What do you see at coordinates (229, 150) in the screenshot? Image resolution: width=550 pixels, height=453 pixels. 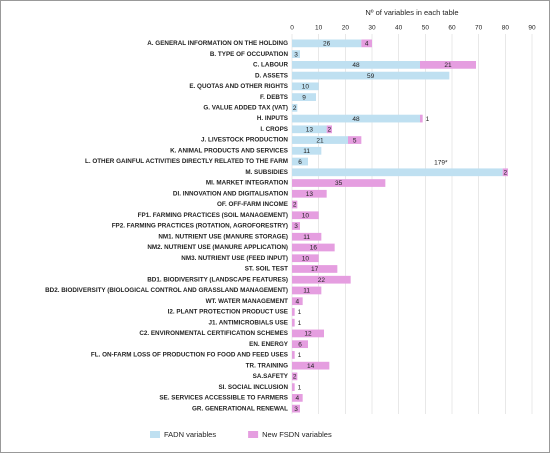 I see `category-label: K. ANIMAL PRODUCTS AND SERVICES` at bounding box center [229, 150].